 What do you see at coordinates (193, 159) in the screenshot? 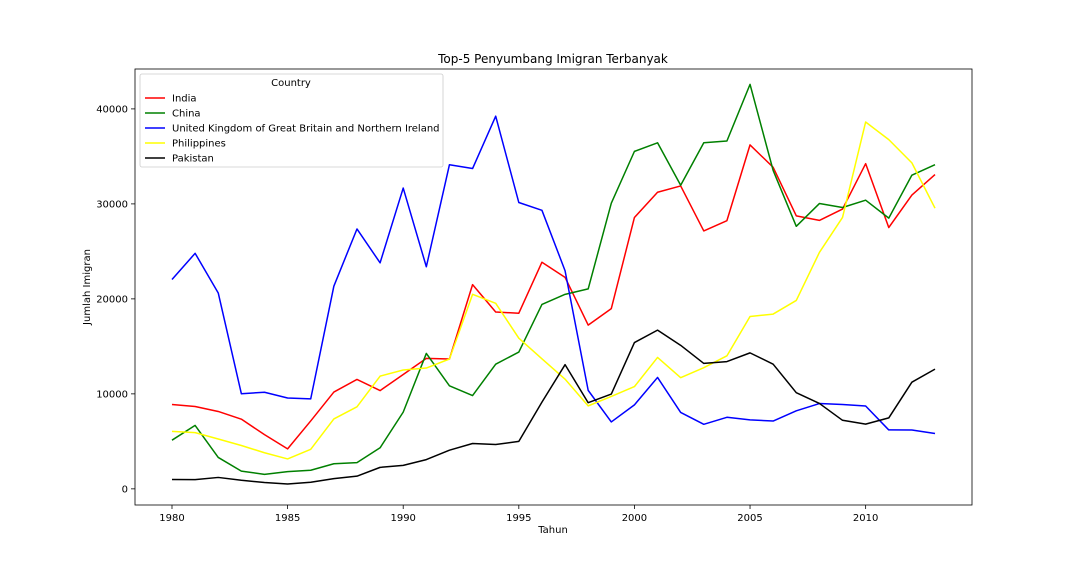
I see `legend-label-4: Pakistan` at bounding box center [193, 159].